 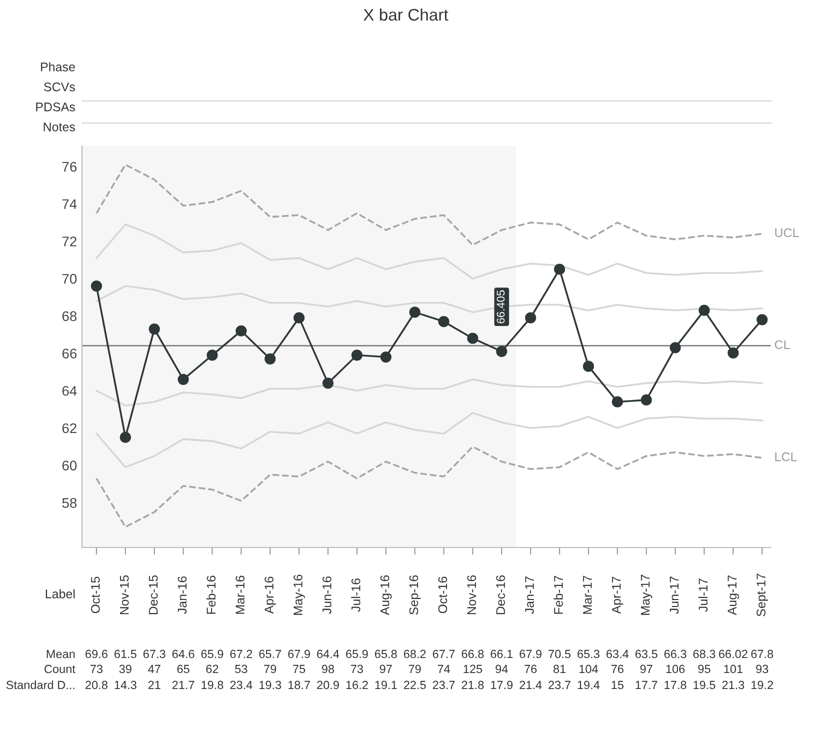 I want to click on text: 74, so click(x=444, y=669).